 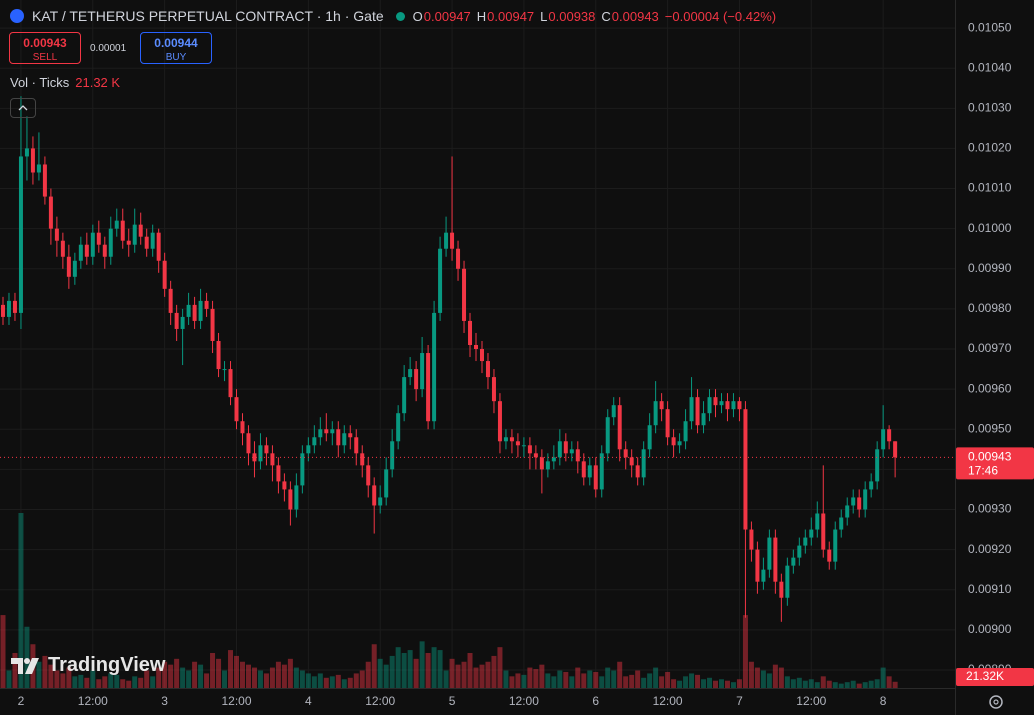 I want to click on y-tick-label: 0.00910, so click(x=990, y=589).